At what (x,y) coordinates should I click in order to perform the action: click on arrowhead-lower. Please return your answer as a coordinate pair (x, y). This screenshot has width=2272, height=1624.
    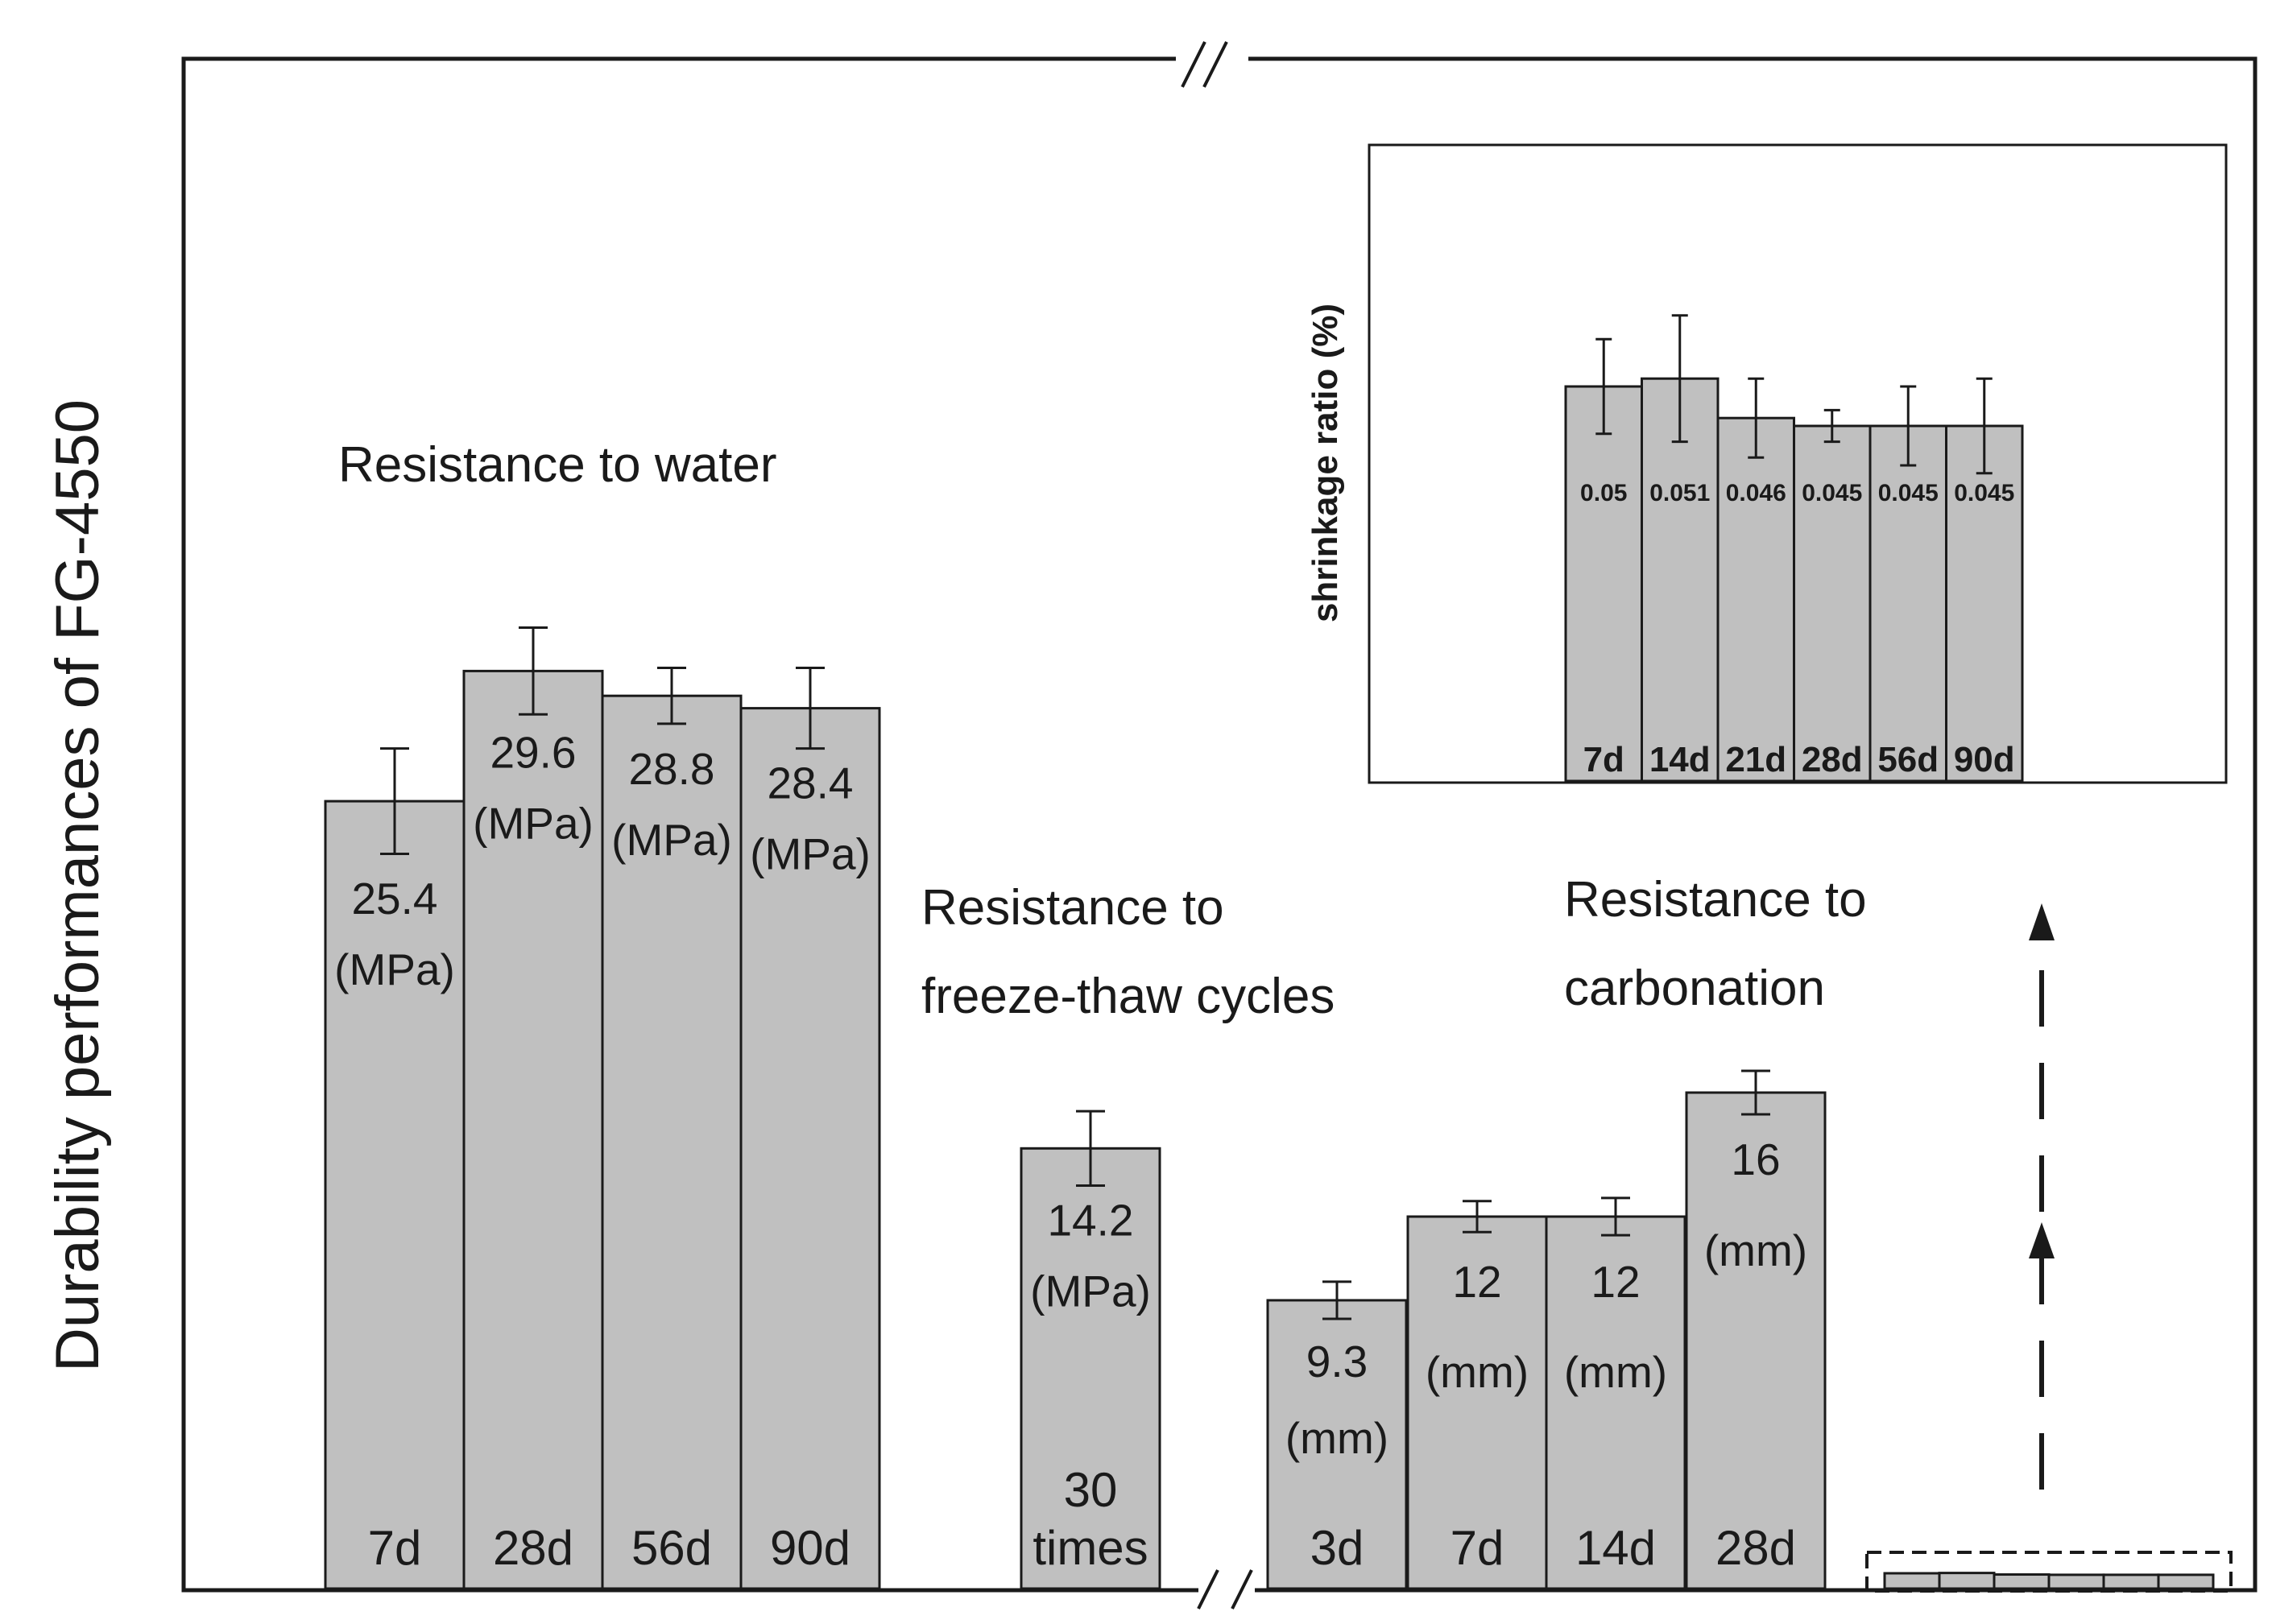
    Looking at the image, I should click on (2042, 1240).